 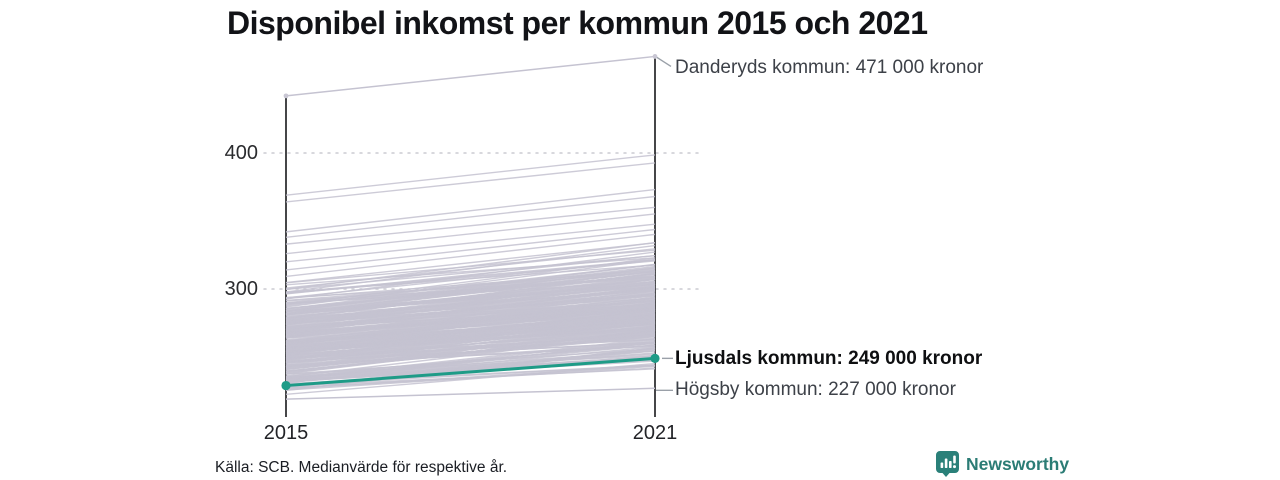 What do you see at coordinates (815, 389) in the screenshot?
I see `annotation-hogsby: Högsby kommun: 227 000 kronor` at bounding box center [815, 389].